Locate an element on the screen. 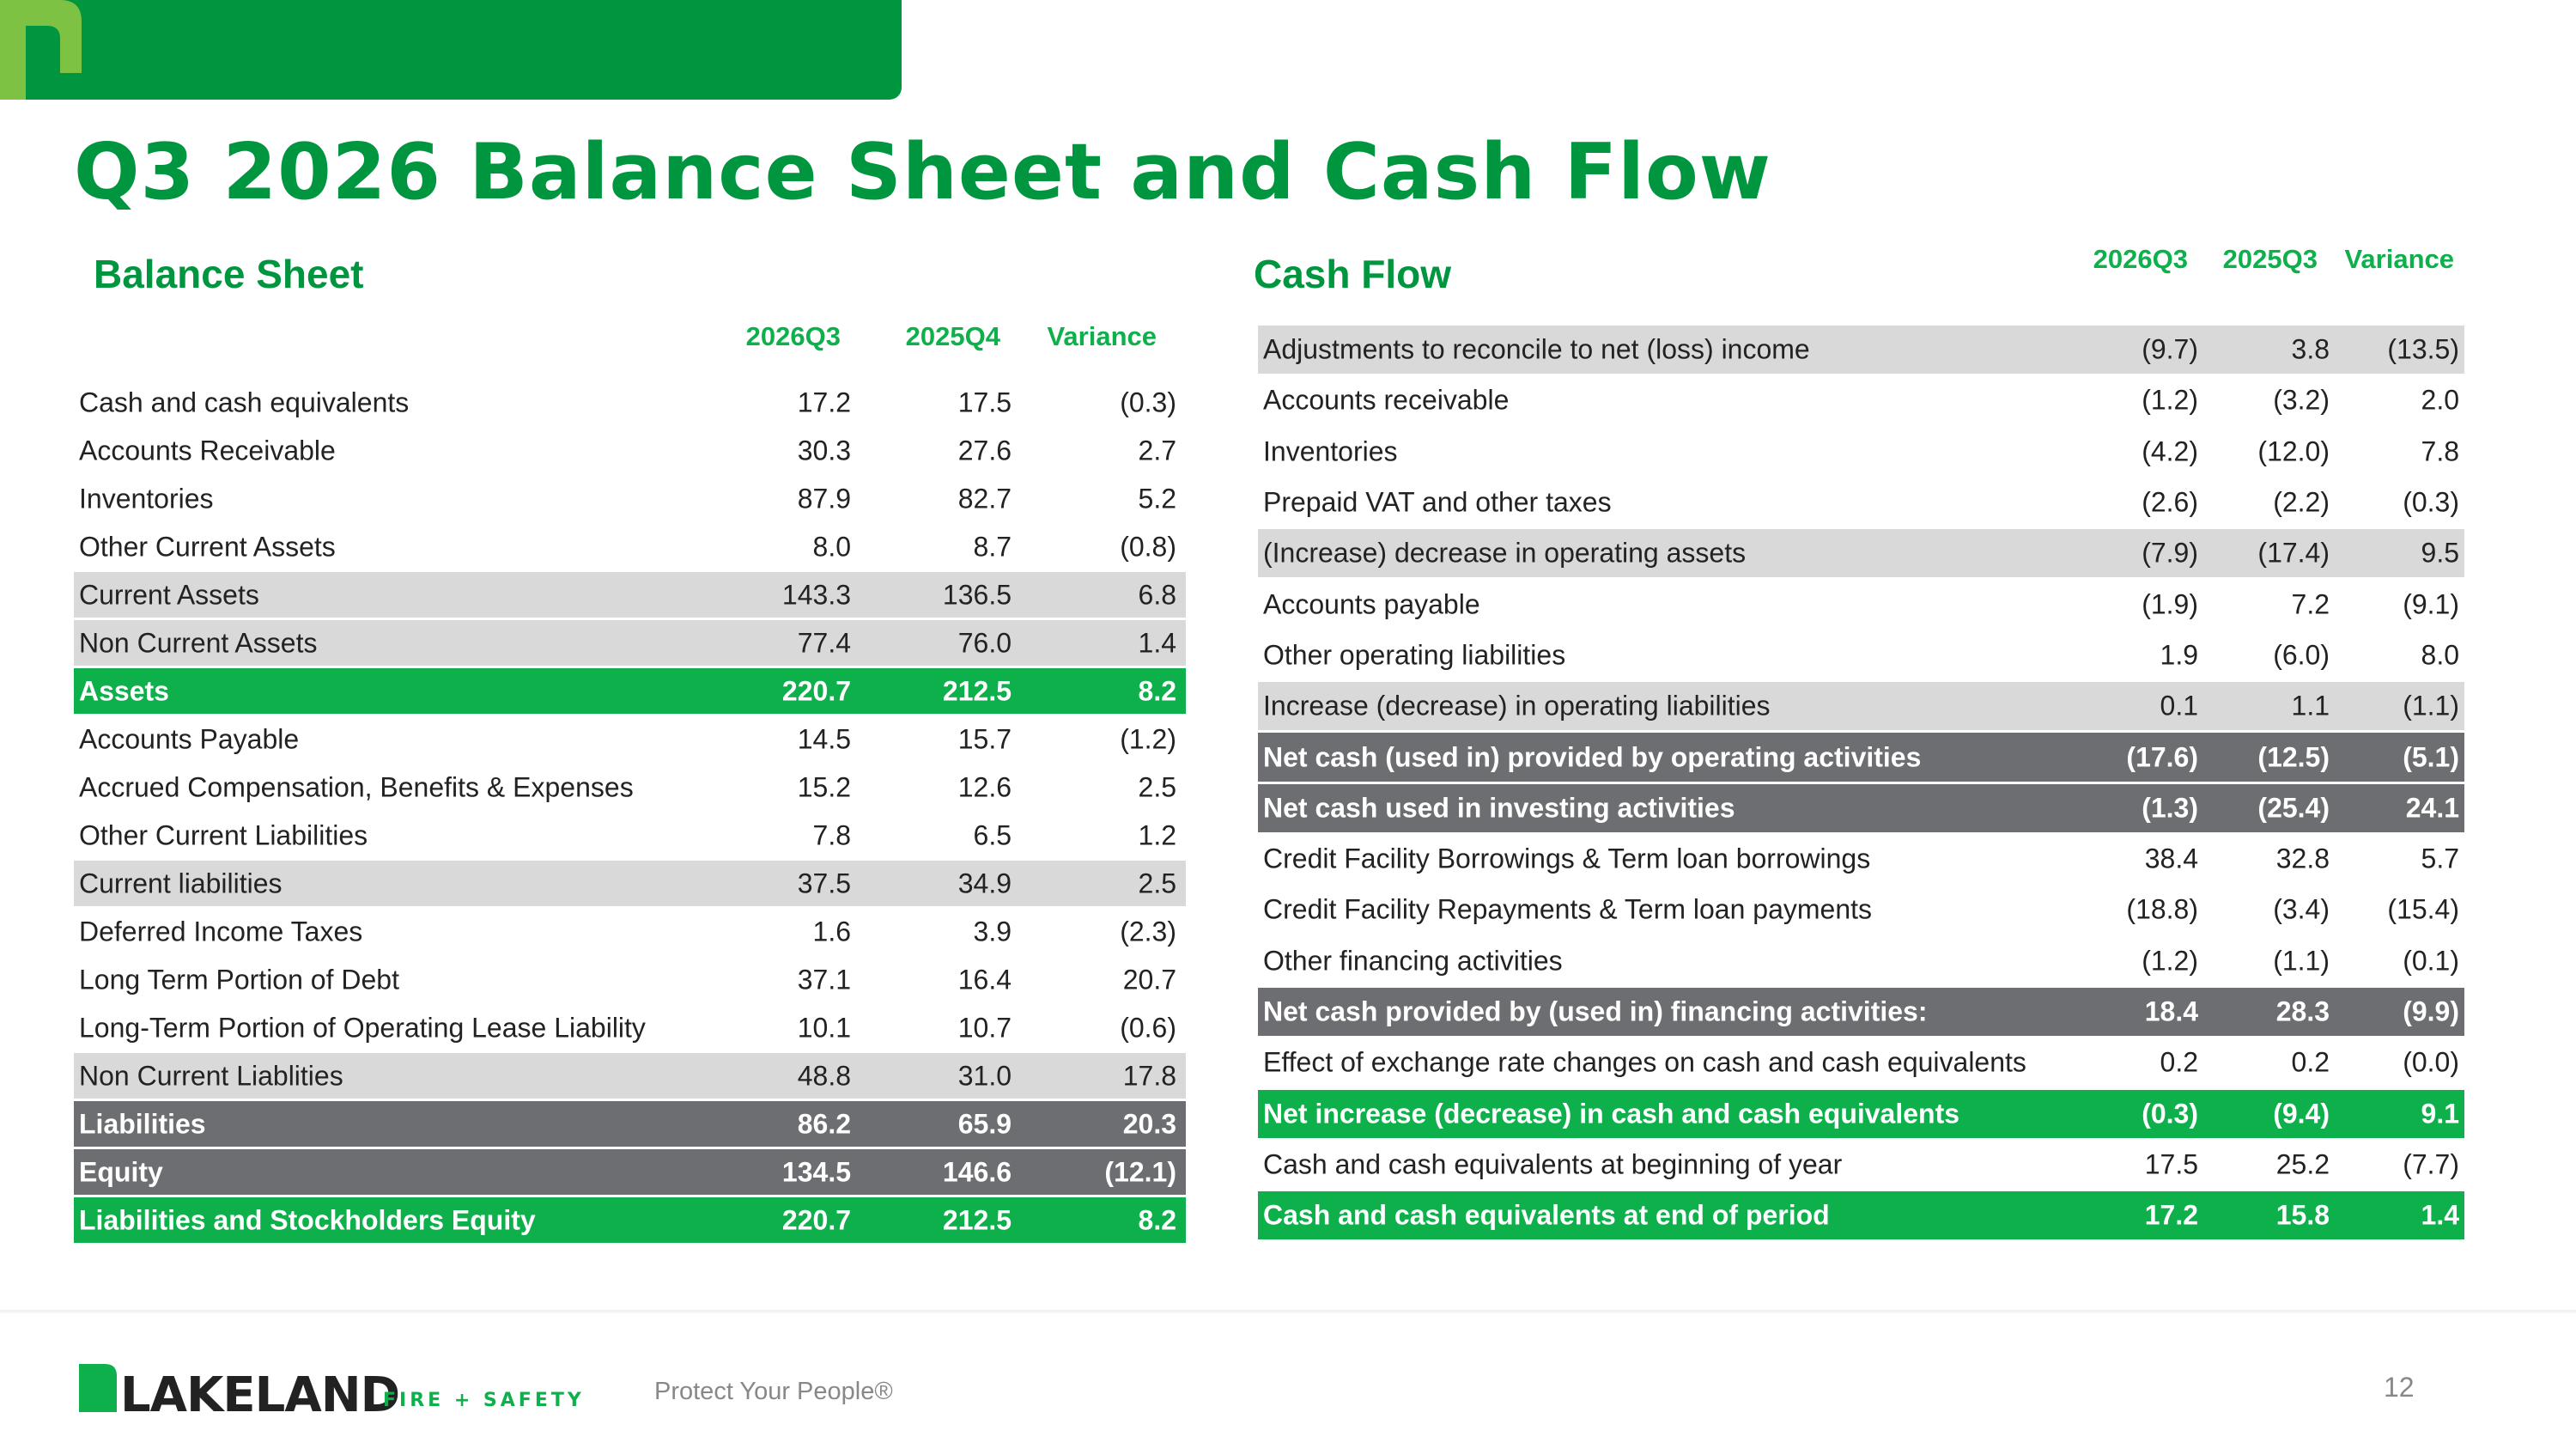 Image resolution: width=2576 pixels, height=1449 pixels. row-value: 5.7 is located at coordinates (2440, 858).